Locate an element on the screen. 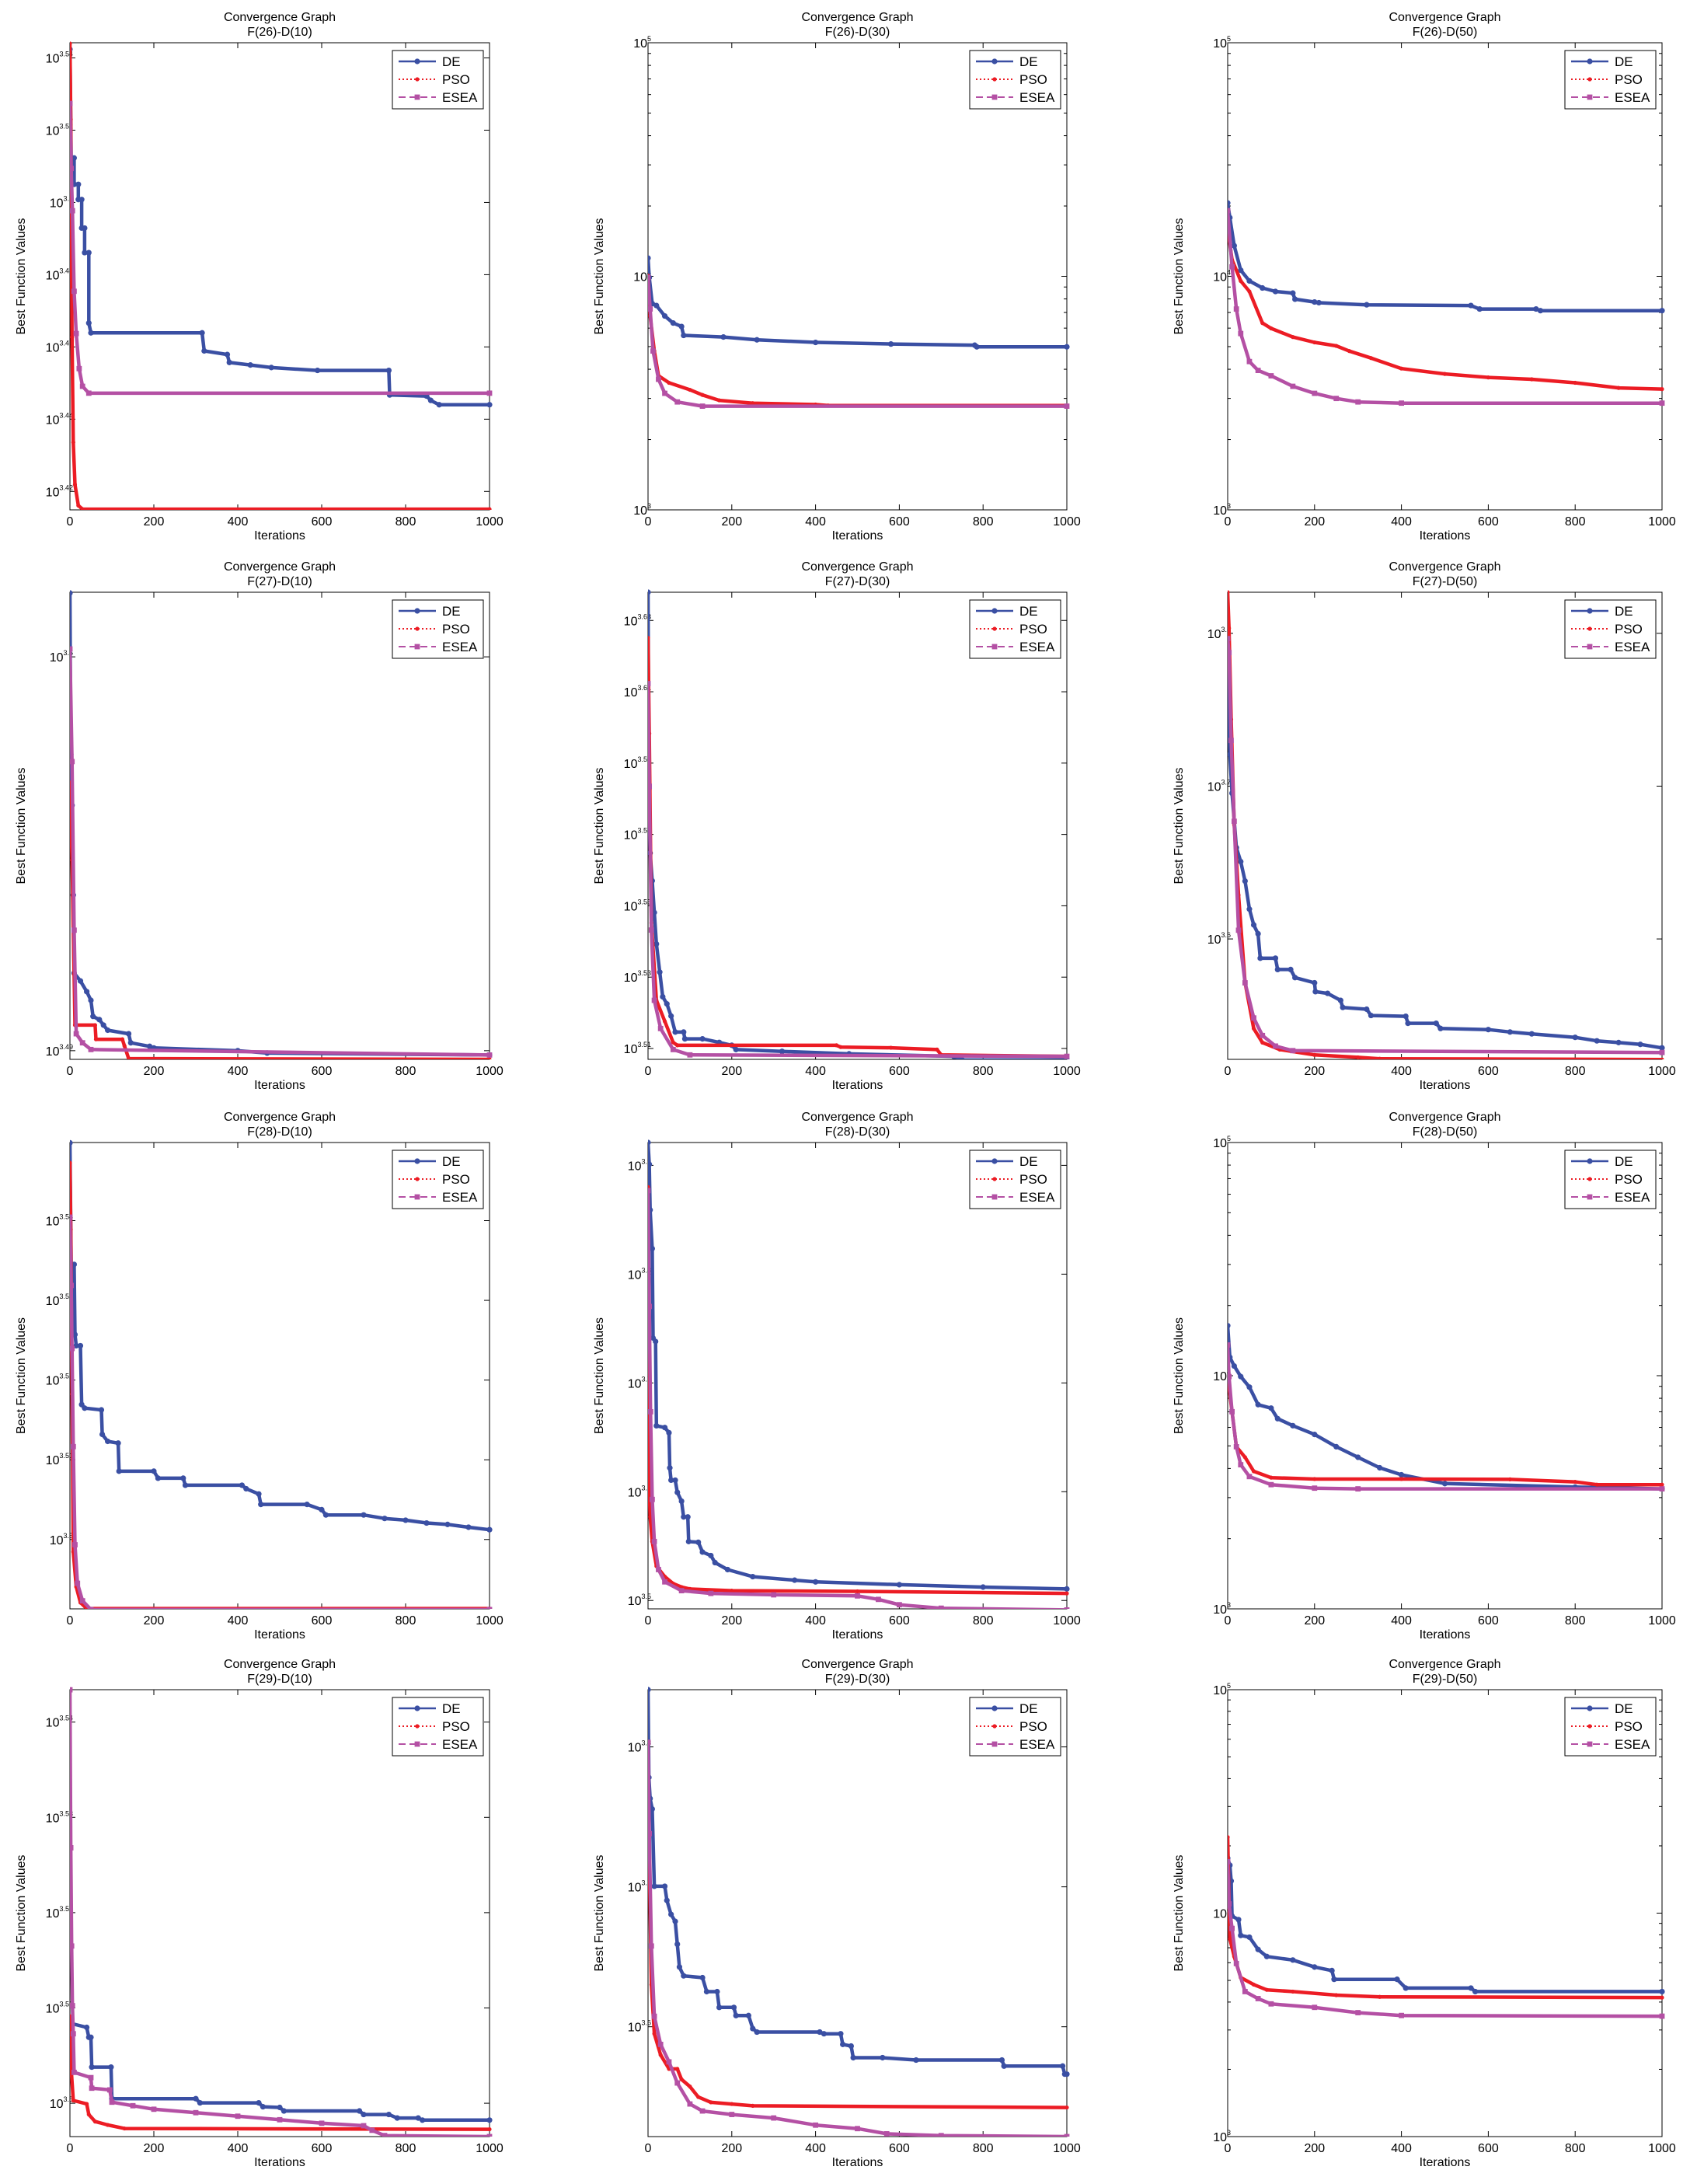 Image resolution: width=1690 pixels, height=2184 pixels. y-tick-label: 103.49 is located at coordinates (59, 1051).